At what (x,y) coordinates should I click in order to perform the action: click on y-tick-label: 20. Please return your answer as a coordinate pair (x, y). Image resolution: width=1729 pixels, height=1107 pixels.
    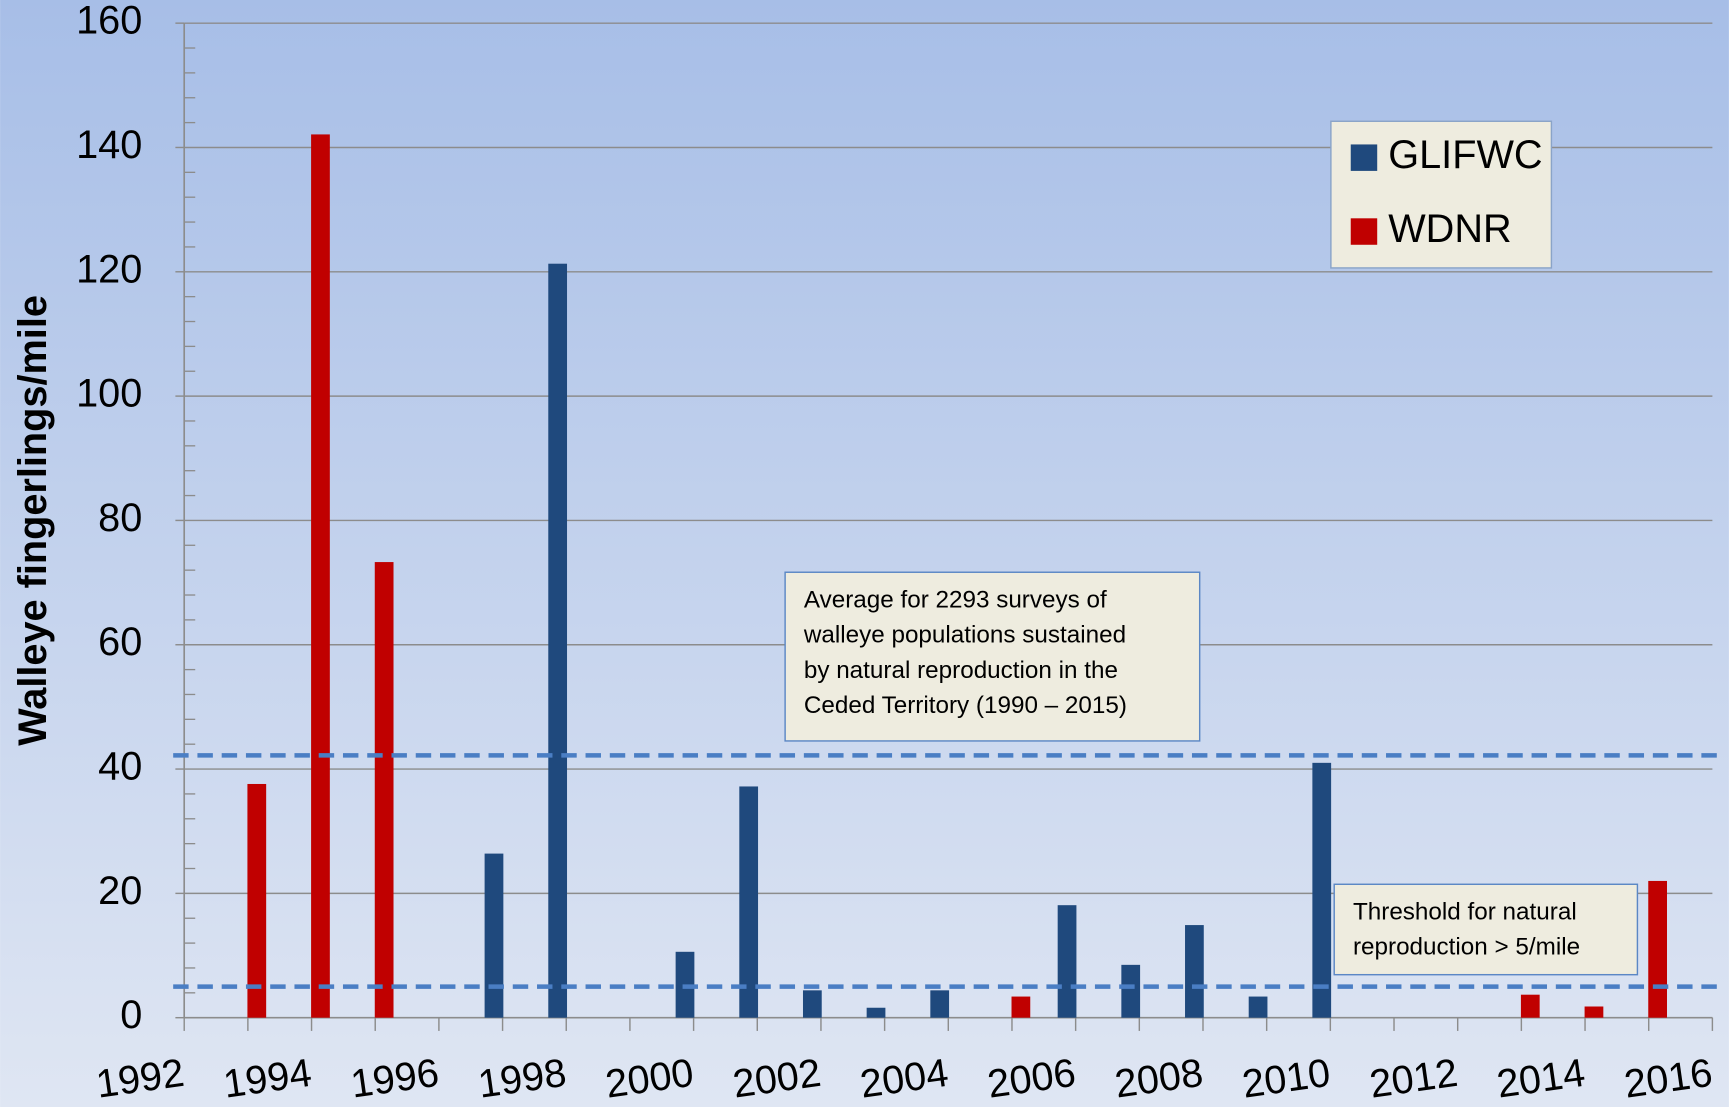
    Looking at the image, I should click on (120, 891).